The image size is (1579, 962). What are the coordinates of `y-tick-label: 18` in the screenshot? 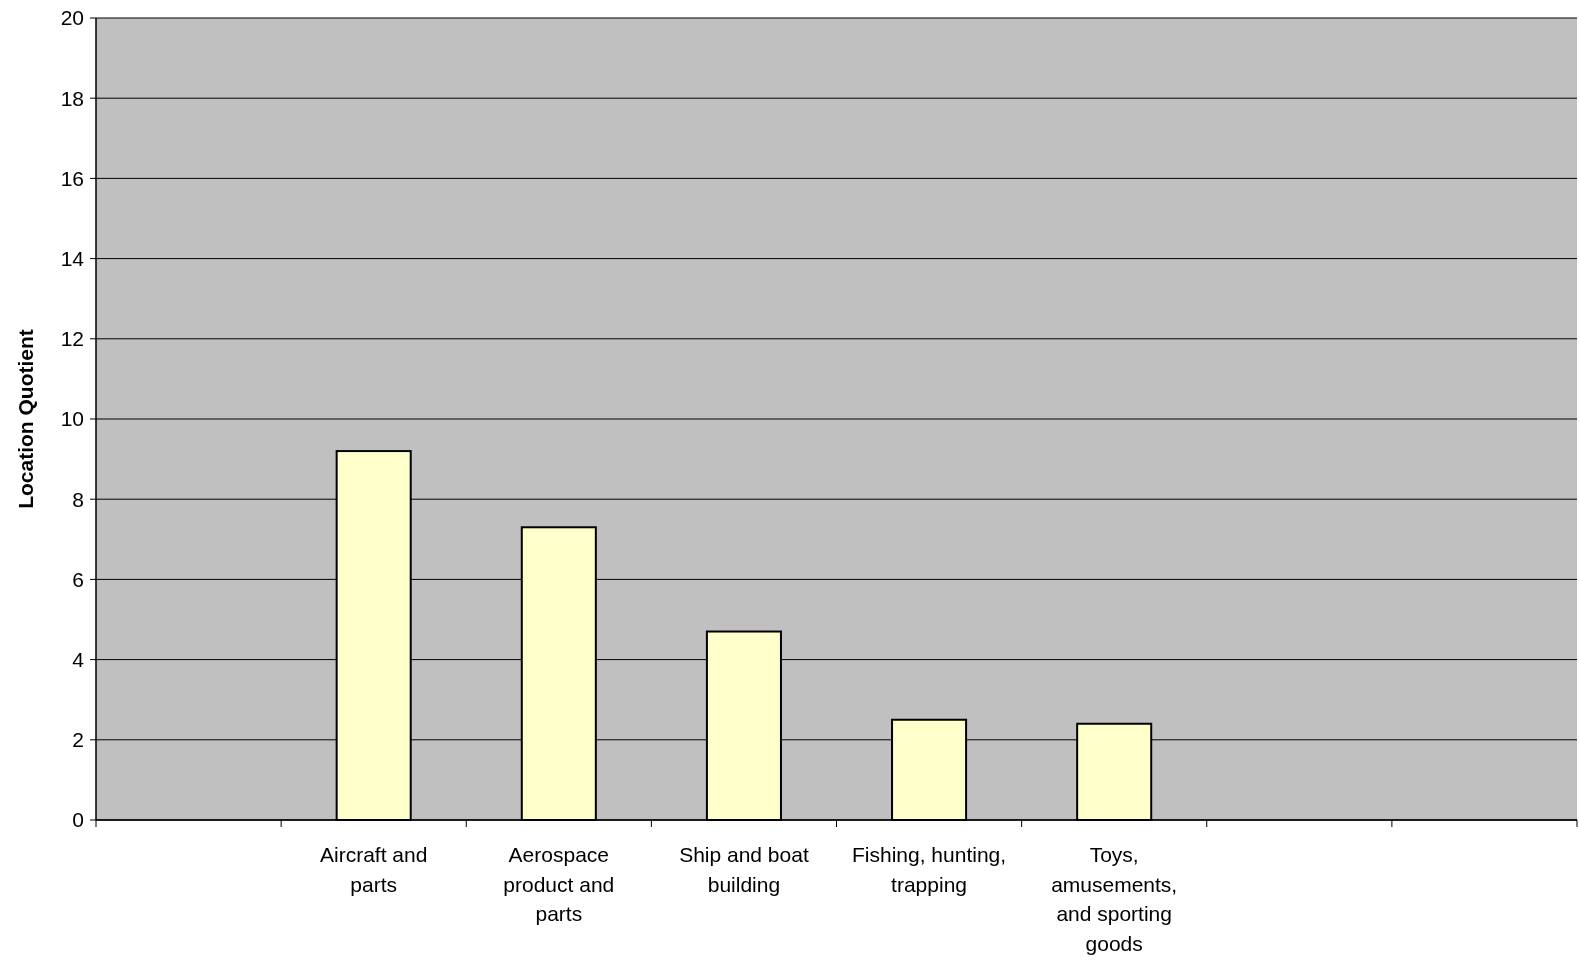 It's located at (72, 98).